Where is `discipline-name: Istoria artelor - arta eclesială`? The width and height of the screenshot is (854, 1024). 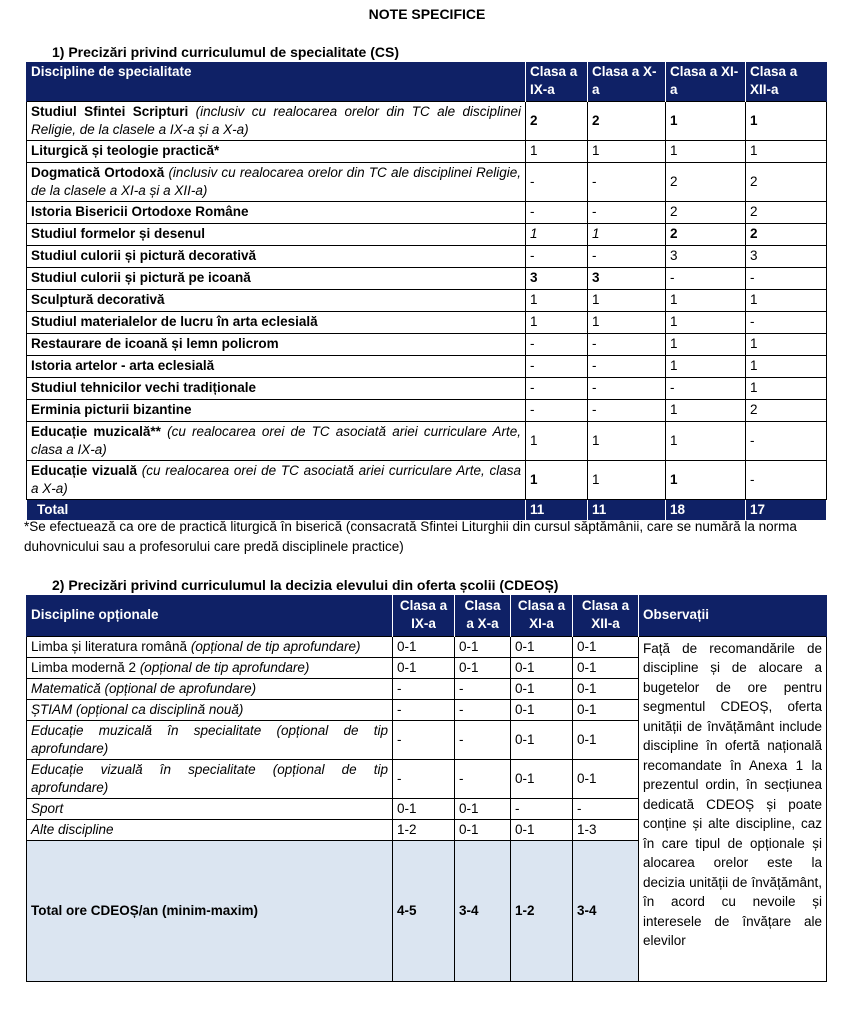 discipline-name: Istoria artelor - arta eclesială is located at coordinates (123, 365).